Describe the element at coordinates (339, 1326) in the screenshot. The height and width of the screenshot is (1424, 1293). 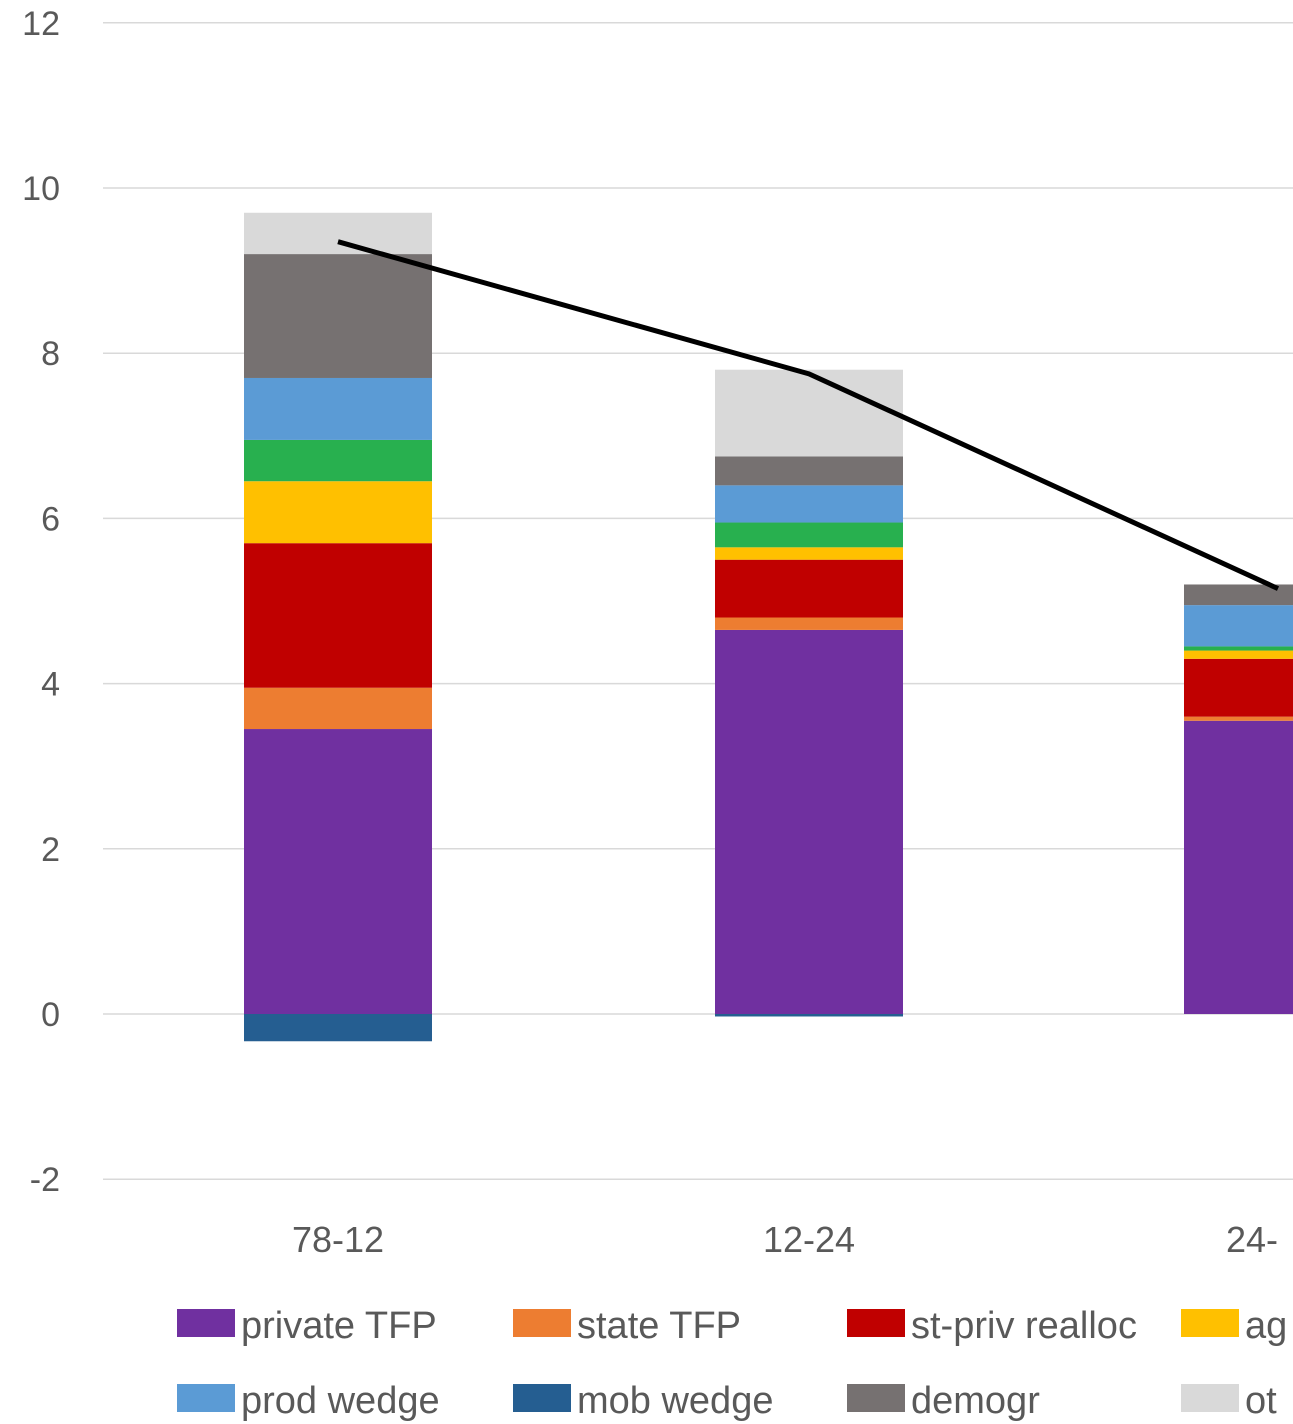
I see `legend-label: private TFP` at that location.